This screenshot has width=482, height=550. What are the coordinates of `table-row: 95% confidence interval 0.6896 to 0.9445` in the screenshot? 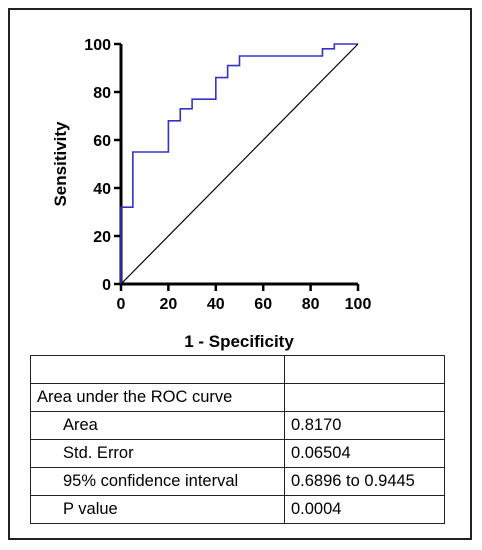 It's located at (237, 481).